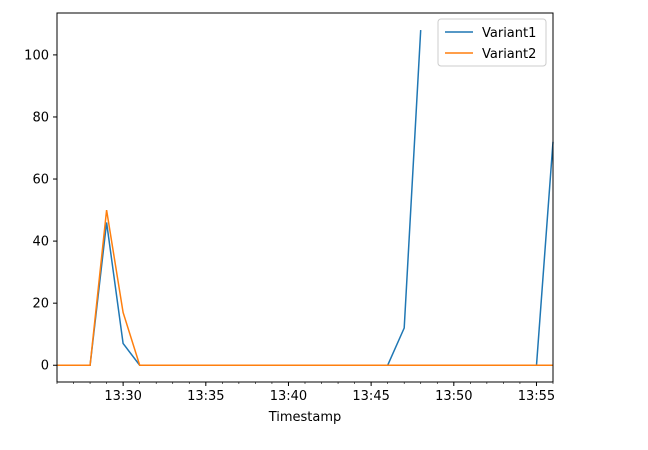 The height and width of the screenshot is (450, 648). What do you see at coordinates (205, 396) in the screenshot?
I see `x-tick-label: 13:35` at bounding box center [205, 396].